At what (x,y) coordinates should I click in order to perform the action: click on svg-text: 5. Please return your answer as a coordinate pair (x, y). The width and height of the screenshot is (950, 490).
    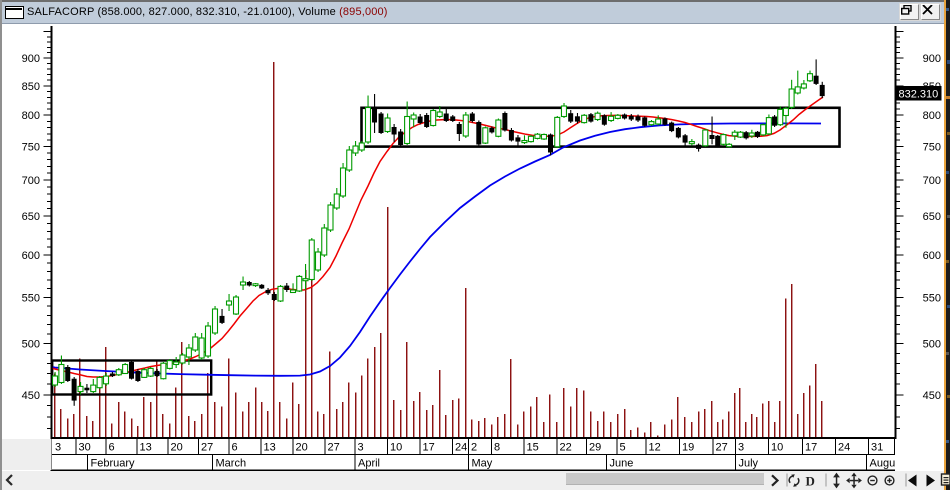
    Looking at the image, I should click on (623, 448).